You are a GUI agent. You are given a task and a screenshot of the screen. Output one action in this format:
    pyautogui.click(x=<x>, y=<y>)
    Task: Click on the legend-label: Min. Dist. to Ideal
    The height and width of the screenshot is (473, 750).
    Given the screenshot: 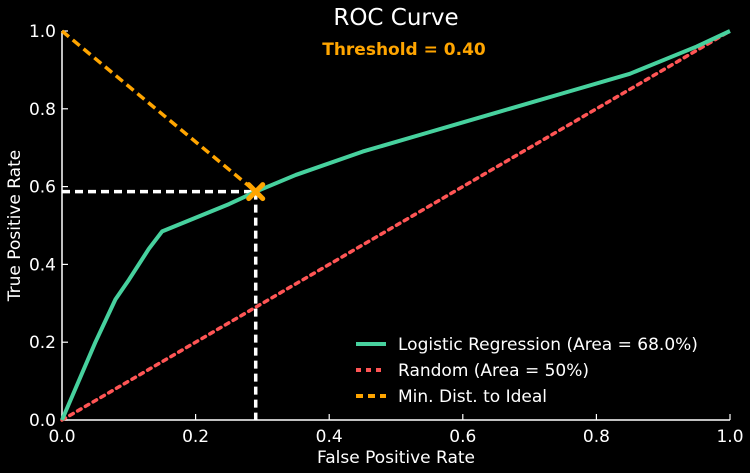 What is the action you would take?
    pyautogui.click(x=472, y=397)
    